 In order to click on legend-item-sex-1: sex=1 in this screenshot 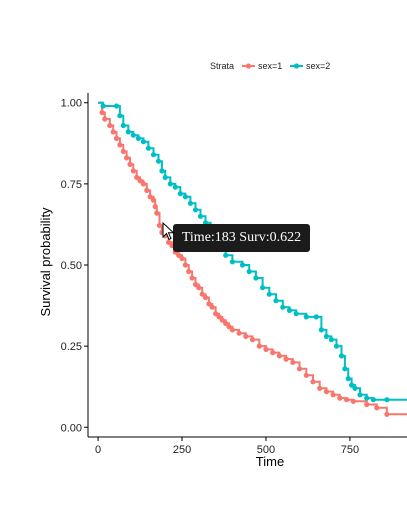, I will do `click(262, 66)`.